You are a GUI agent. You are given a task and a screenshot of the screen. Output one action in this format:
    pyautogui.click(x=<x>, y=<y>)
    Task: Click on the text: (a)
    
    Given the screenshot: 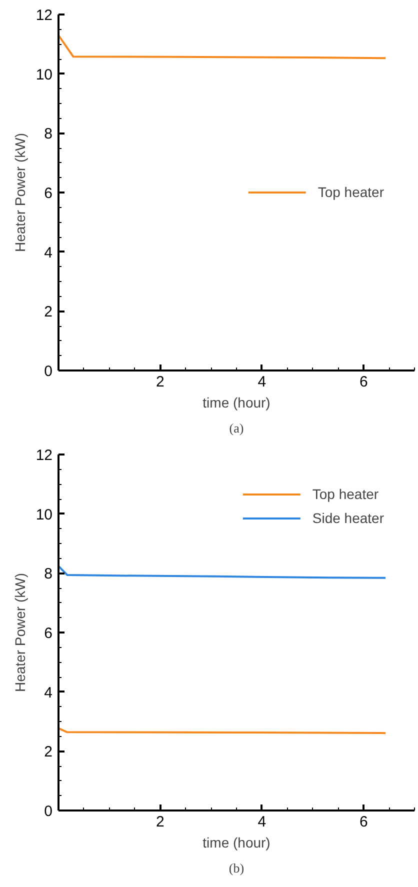 What is the action you would take?
    pyautogui.click(x=236, y=428)
    